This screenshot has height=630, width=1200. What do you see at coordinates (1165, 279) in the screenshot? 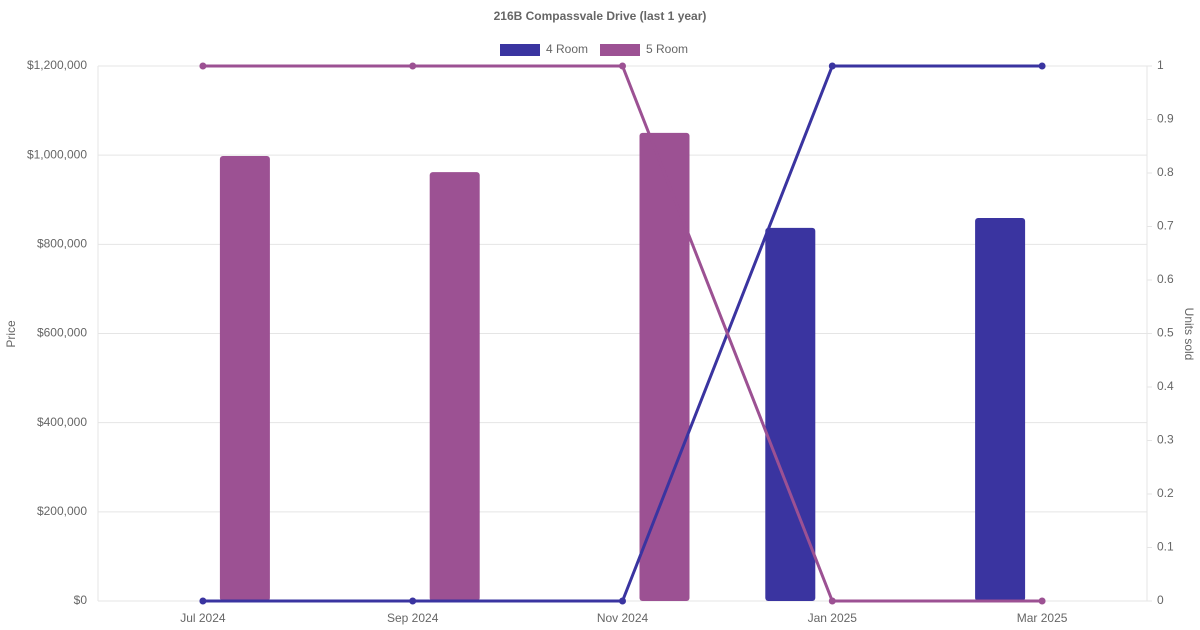
I see `y2-tick-label: 0.6` at bounding box center [1165, 279].